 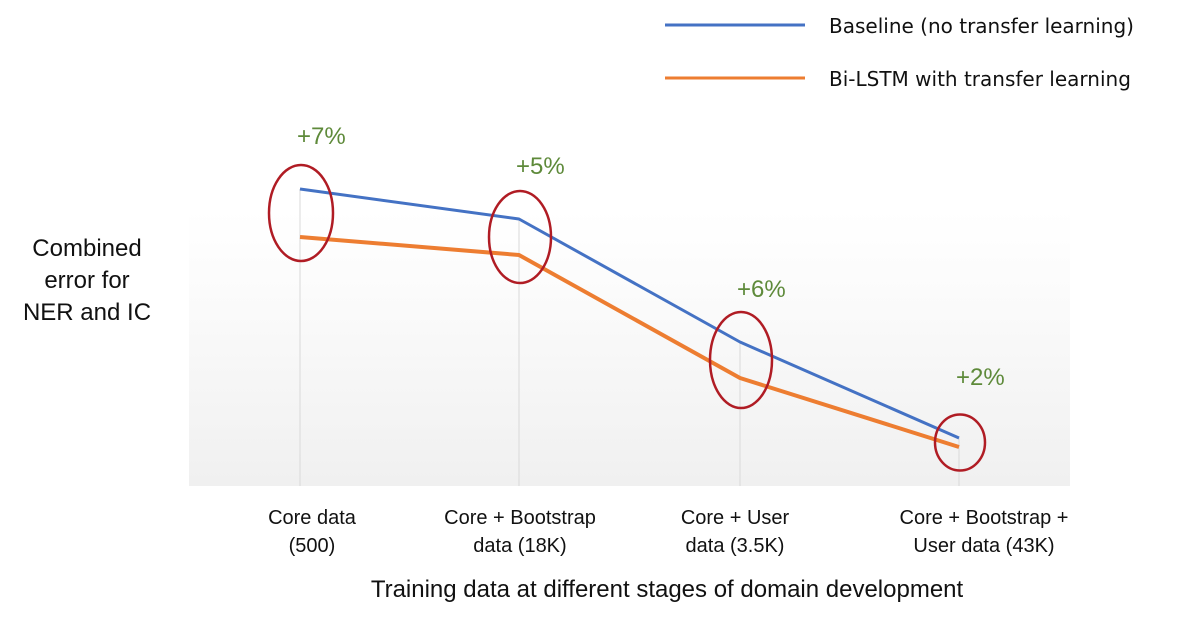 What do you see at coordinates (761, 289) in the screenshot?
I see `annotation-2: +6%` at bounding box center [761, 289].